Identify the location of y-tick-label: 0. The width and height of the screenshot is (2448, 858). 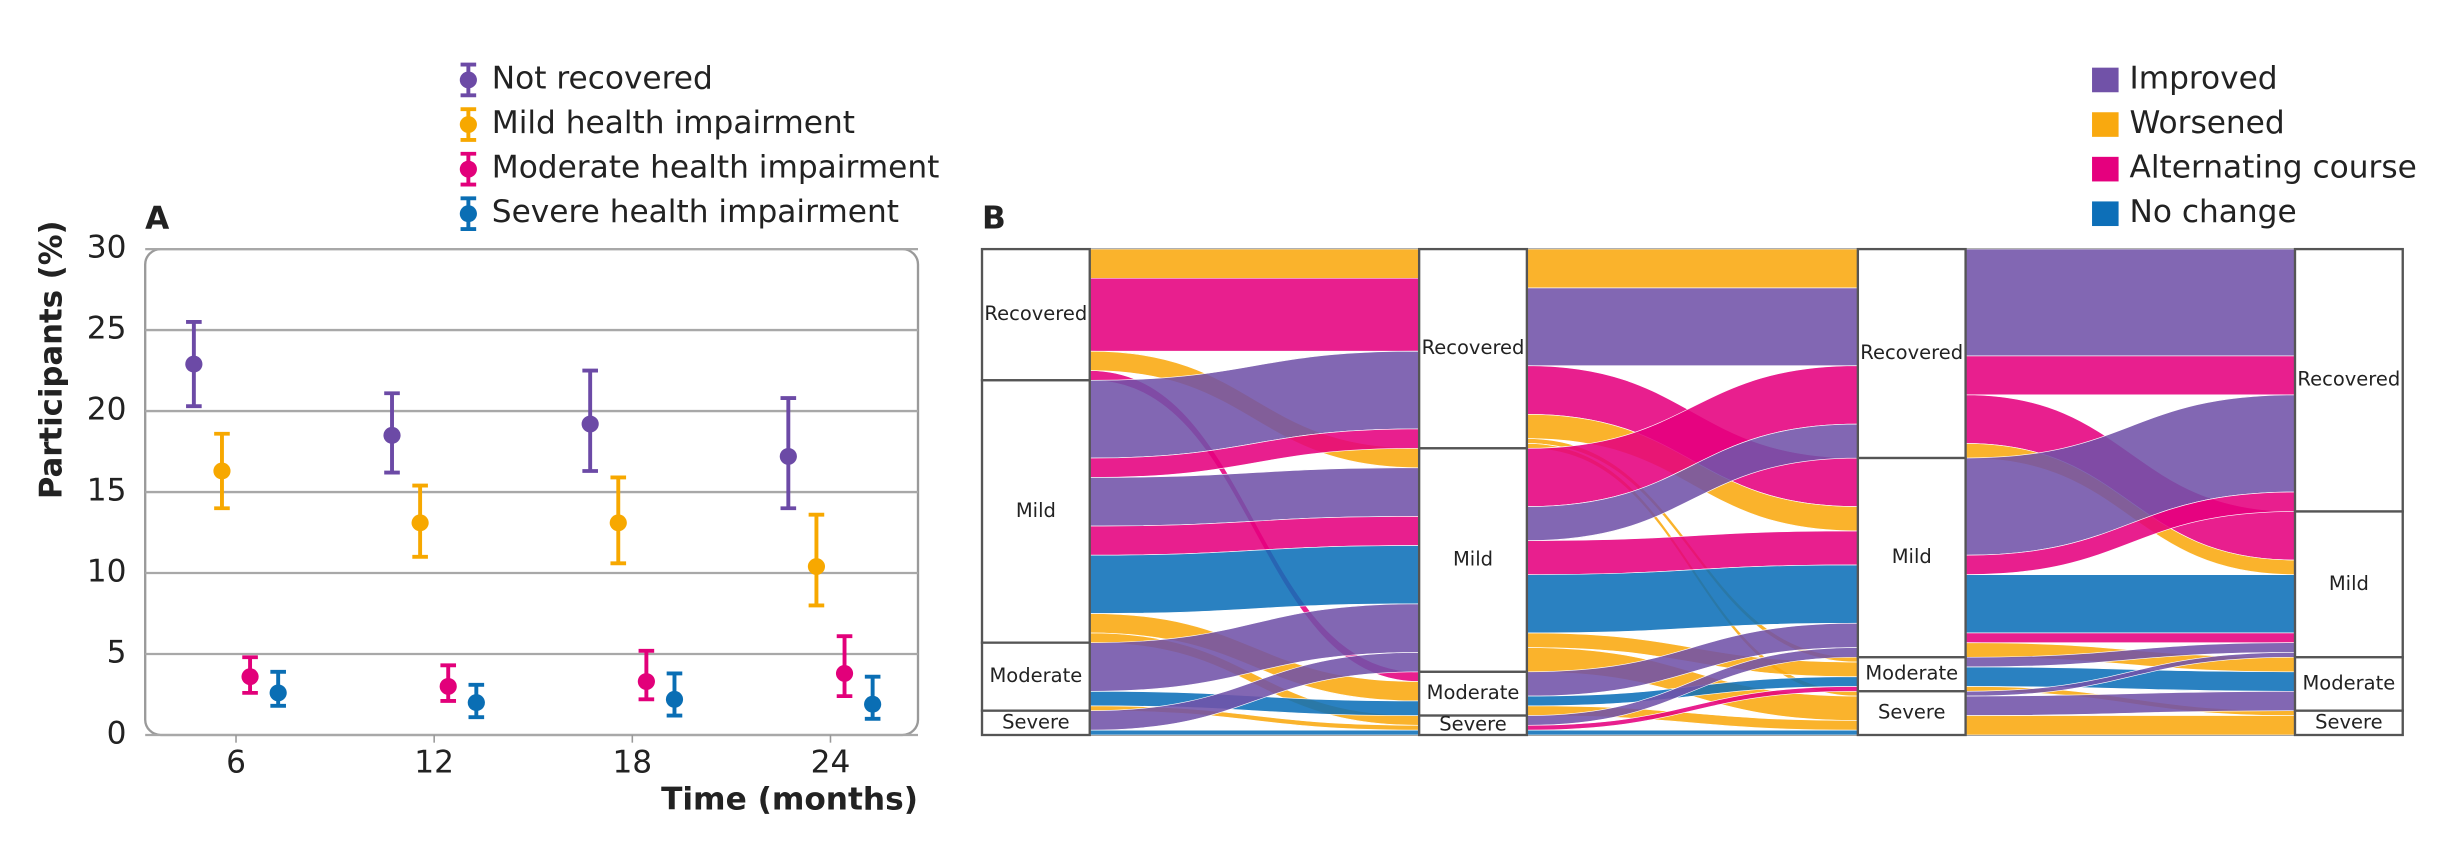
(117, 734).